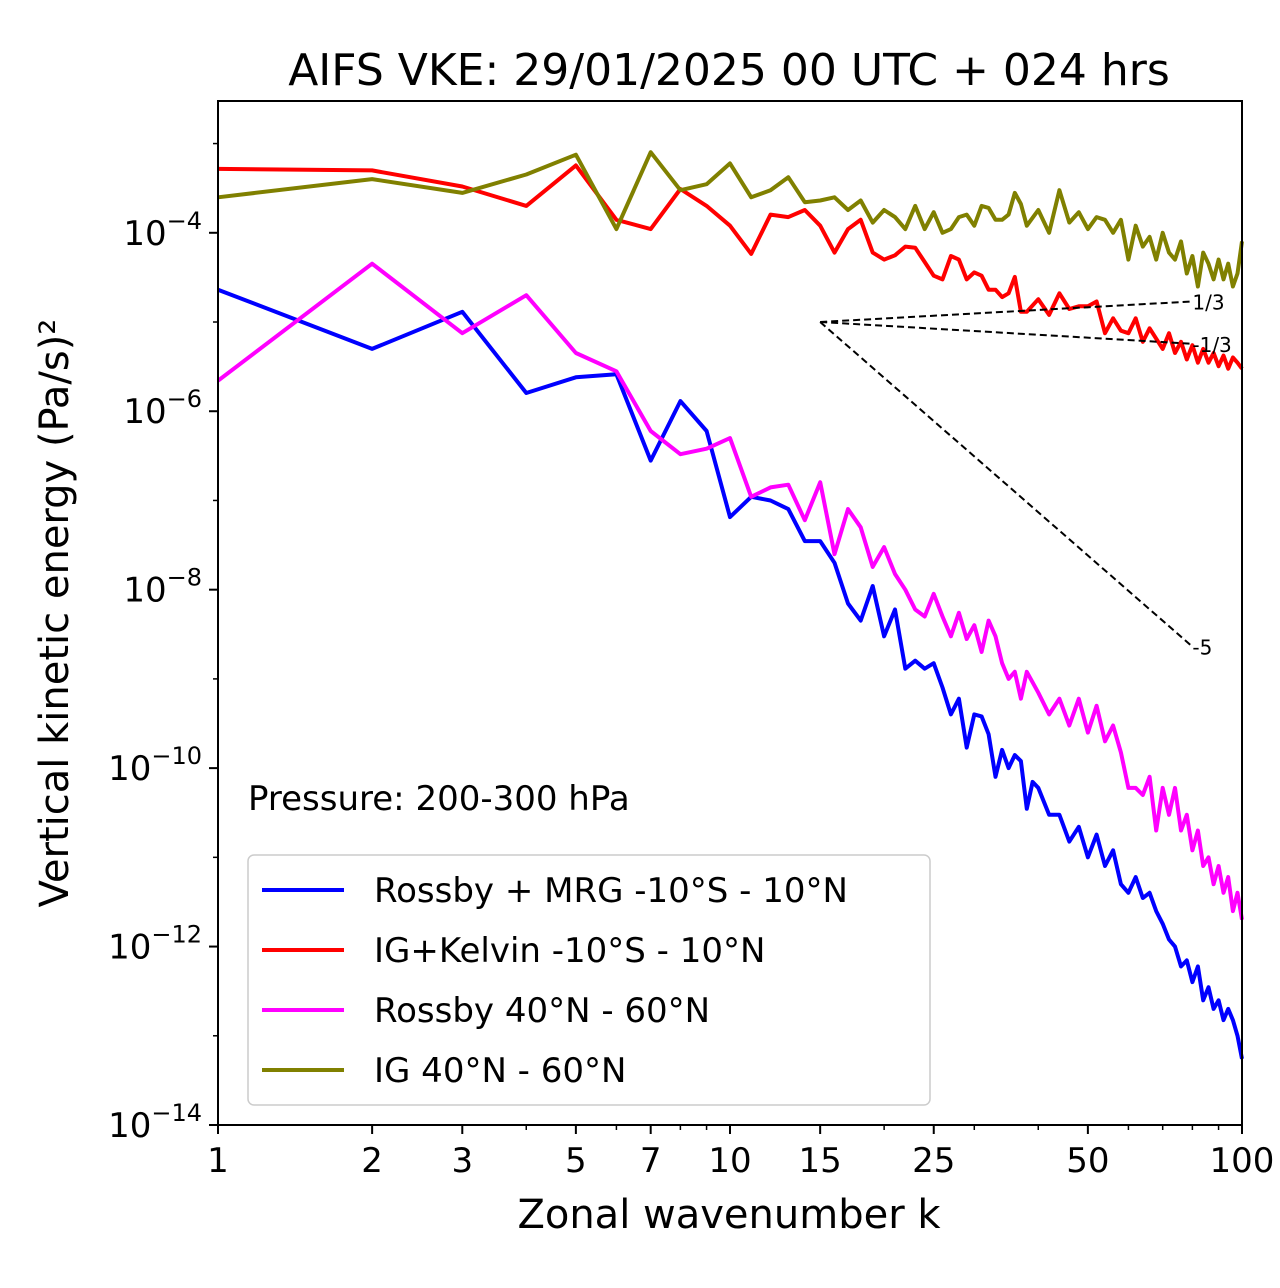  Describe the element at coordinates (184, 578) in the screenshot. I see `y-tick-exponent: −8` at that location.